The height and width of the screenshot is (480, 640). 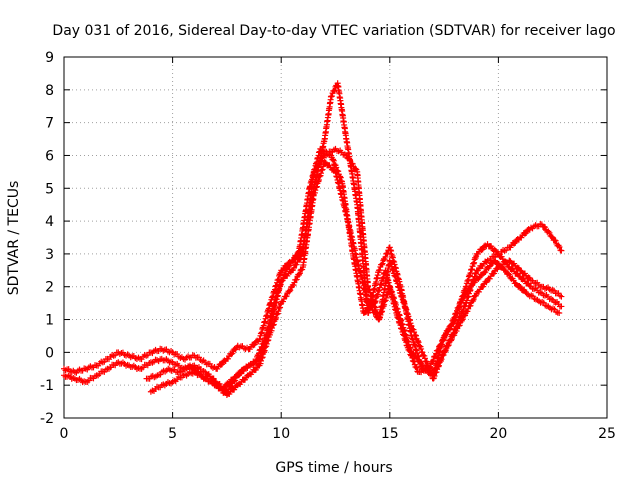 What do you see at coordinates (49, 58) in the screenshot?
I see `y-tick-label: 9` at bounding box center [49, 58].